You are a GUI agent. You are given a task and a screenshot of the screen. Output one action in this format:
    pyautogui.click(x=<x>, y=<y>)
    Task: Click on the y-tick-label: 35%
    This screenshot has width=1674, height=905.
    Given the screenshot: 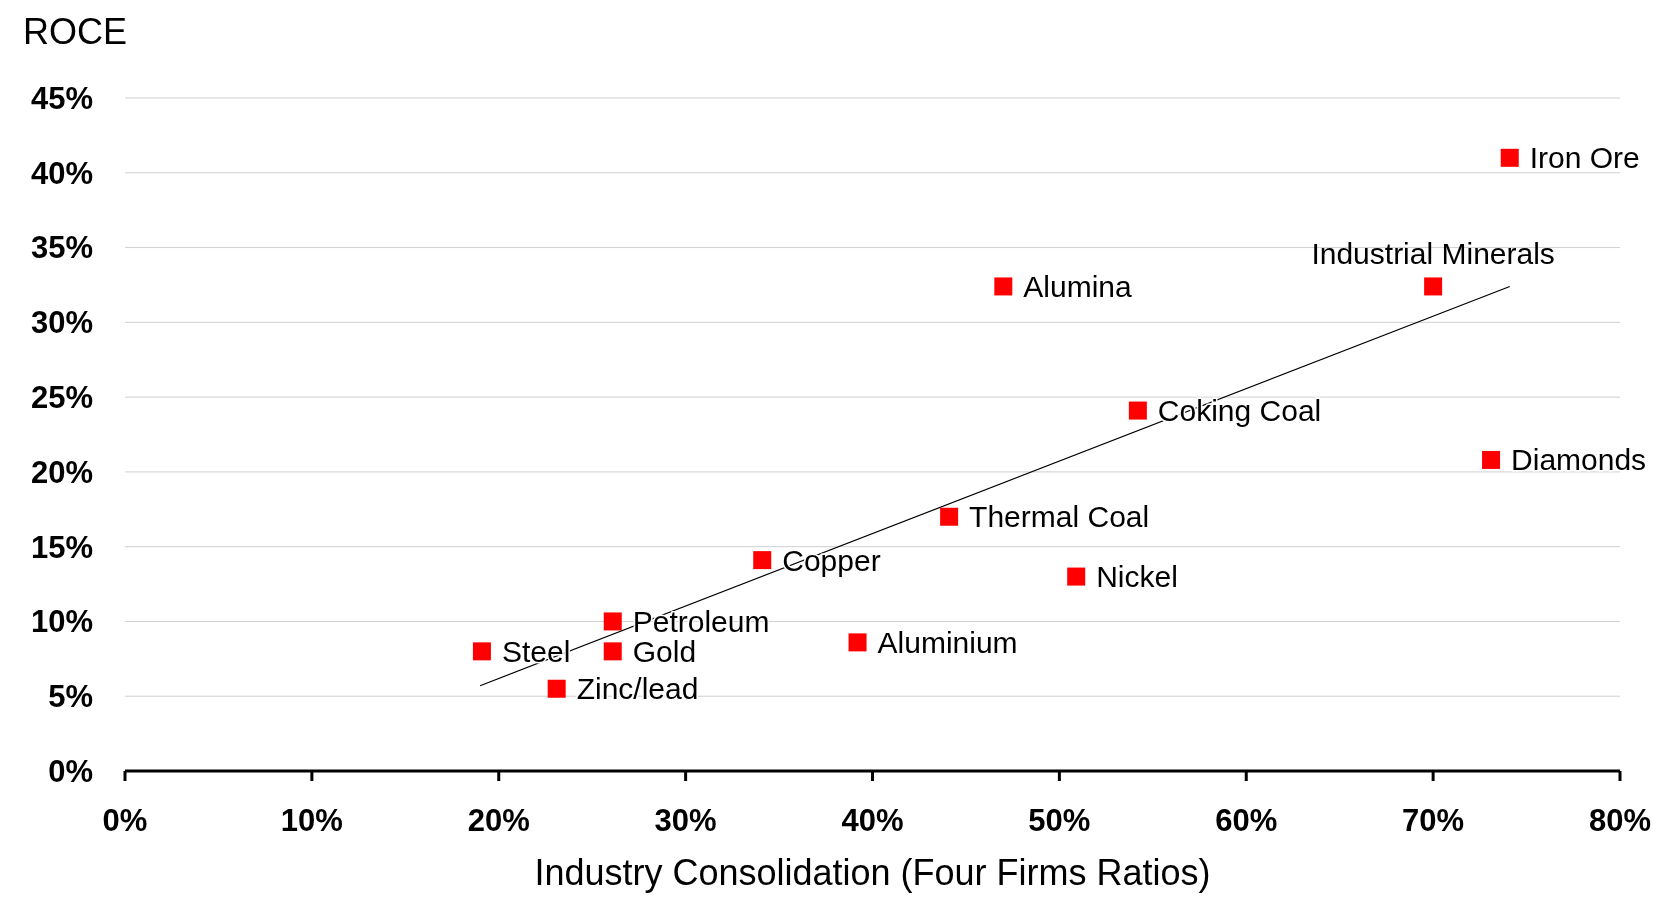 What is the action you would take?
    pyautogui.click(x=61, y=248)
    